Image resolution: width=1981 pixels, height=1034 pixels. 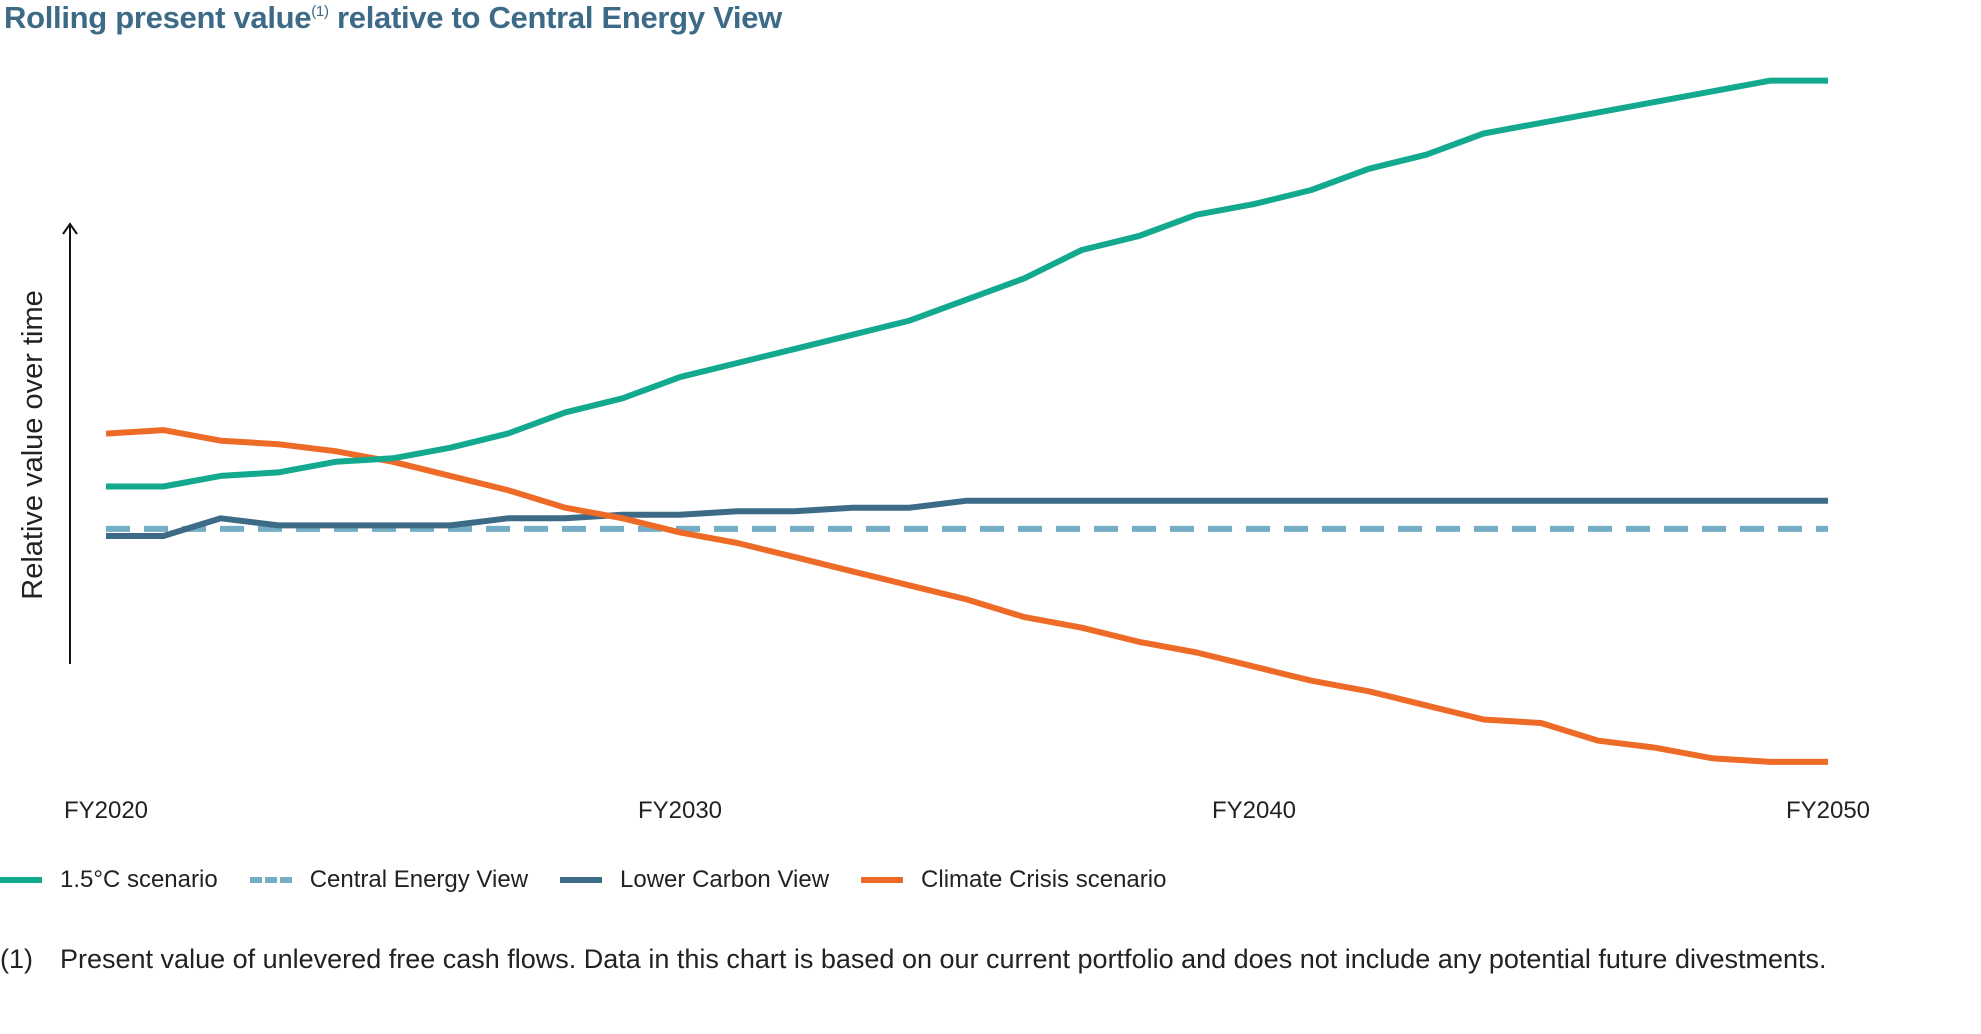 I want to click on x-tick-label: FY2020, so click(x=106, y=810).